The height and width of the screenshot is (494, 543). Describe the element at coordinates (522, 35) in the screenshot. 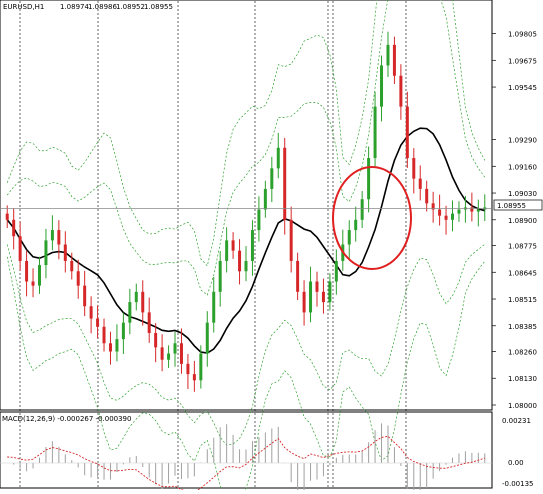

I see `price-tick-label: 1.09805` at that location.